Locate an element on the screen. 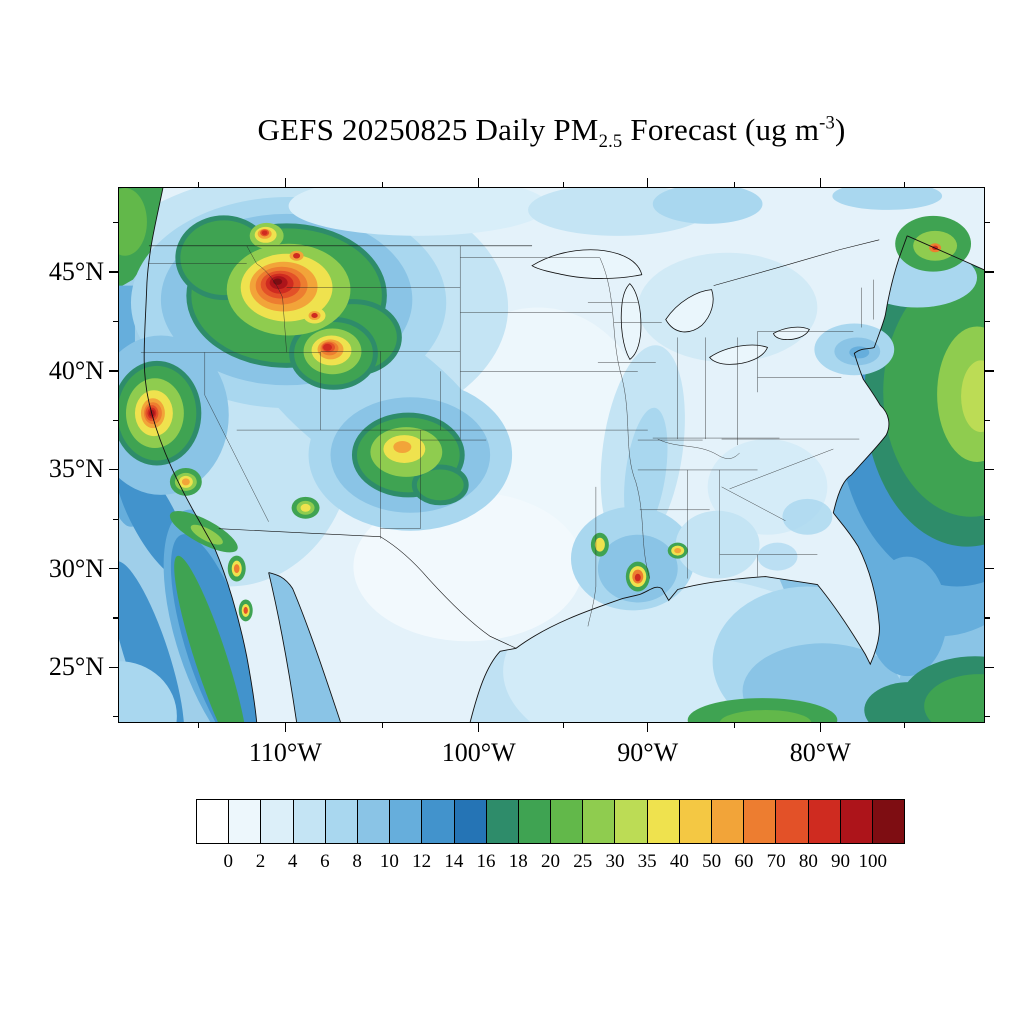 This screenshot has height=1024, width=1024. title-prefix: GEFS 20250825 Daily PM is located at coordinates (428, 129).